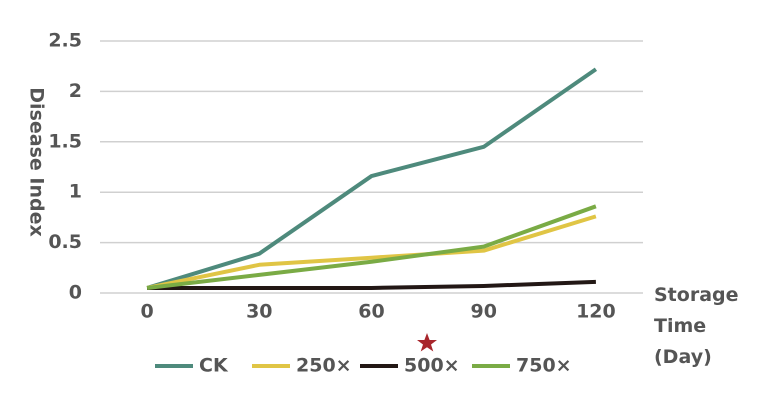 The width and height of the screenshot is (768, 400). What do you see at coordinates (37, 161) in the screenshot?
I see `y-axis-label: Disease Index` at bounding box center [37, 161].